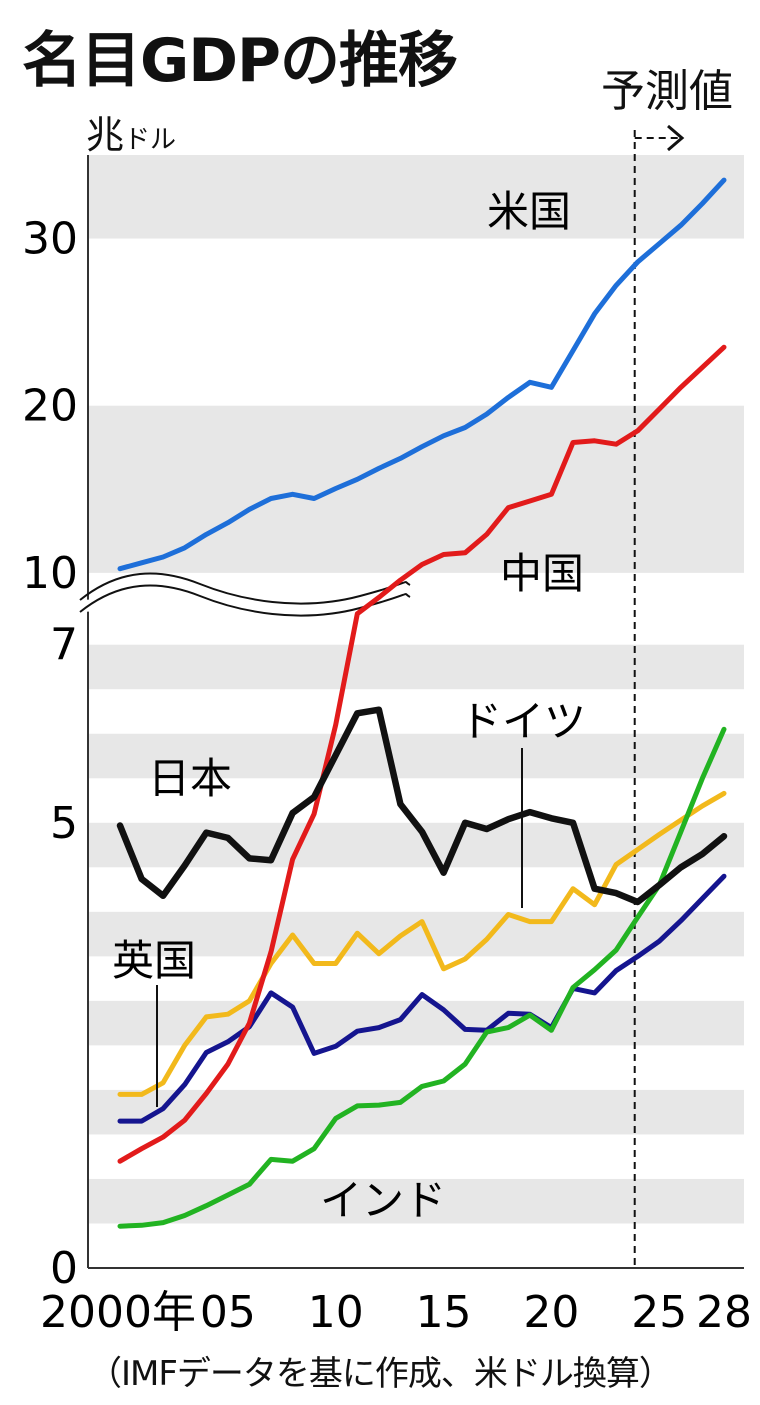 The image size is (760, 1405). What do you see at coordinates (50, 239) in the screenshot?
I see `y-tick-label-5: 30` at bounding box center [50, 239].